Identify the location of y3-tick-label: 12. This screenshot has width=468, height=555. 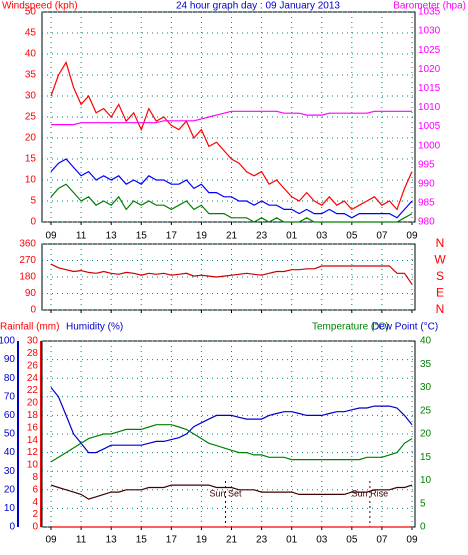
(33, 452).